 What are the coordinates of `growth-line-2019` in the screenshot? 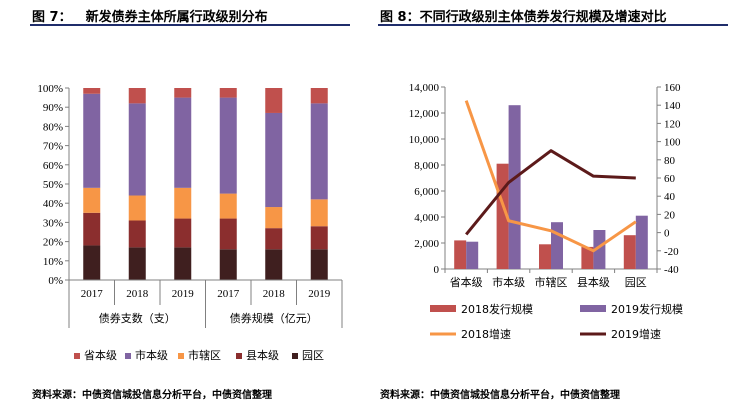 It's located at (550, 192).